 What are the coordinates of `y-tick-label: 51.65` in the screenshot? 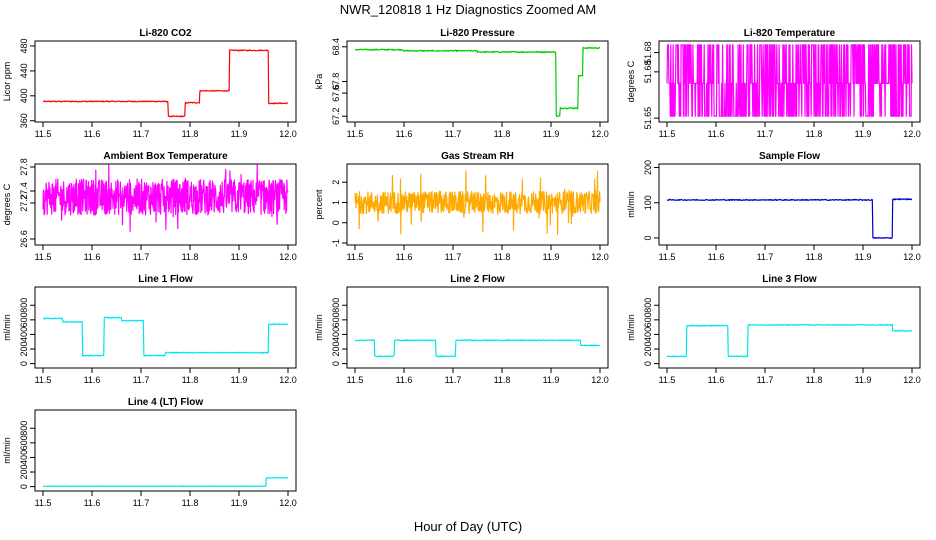 It's located at (648, 118).